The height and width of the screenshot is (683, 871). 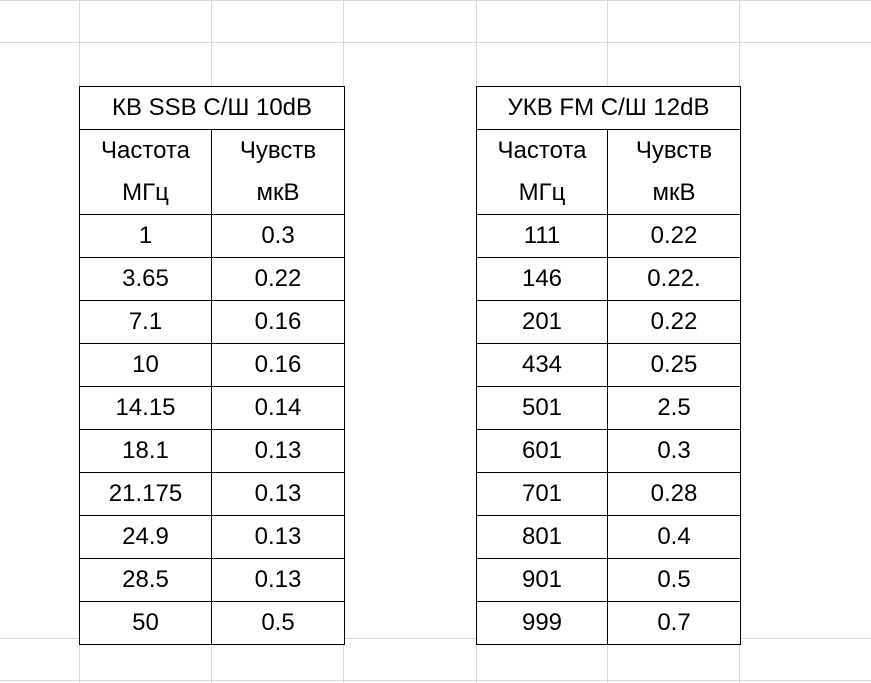 What do you see at coordinates (542, 408) in the screenshot?
I see `frequency-cell: 501` at bounding box center [542, 408].